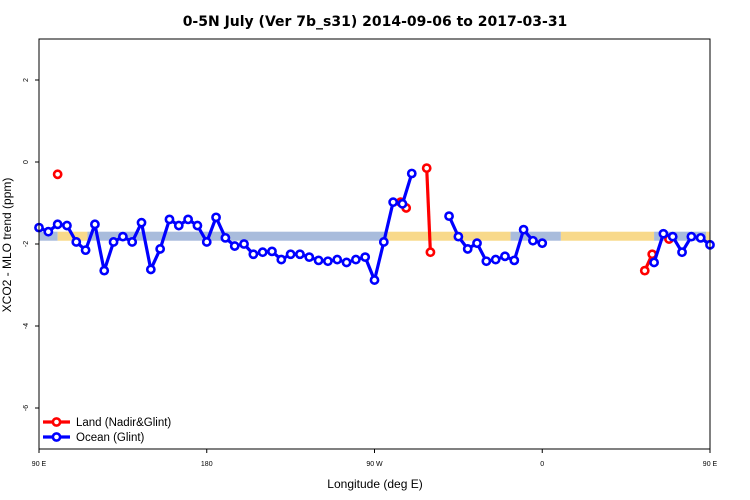 Image resolution: width=750 pixels, height=500 pixels. What do you see at coordinates (26, 244) in the screenshot?
I see `y-tick-label: -2` at bounding box center [26, 244].